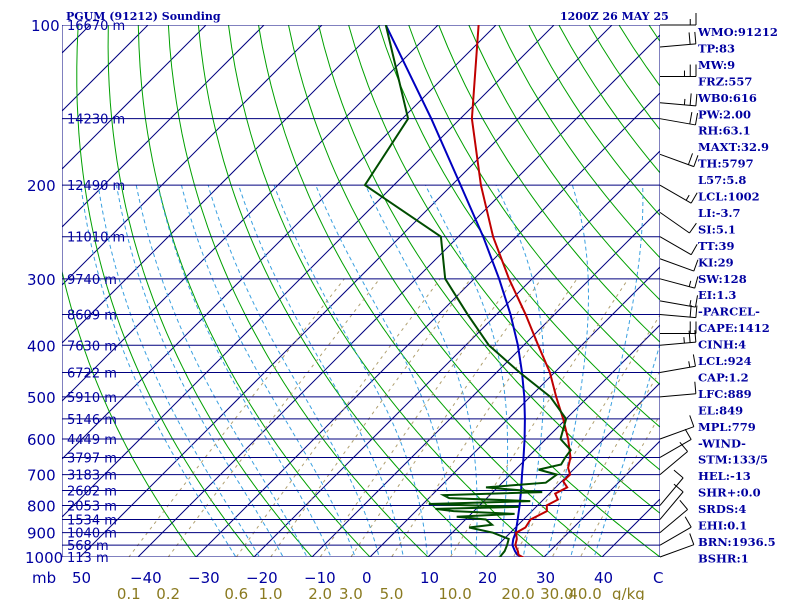 This screenshot has width=800, height=600. I want to click on pressure-tick-label: 1000, so click(44, 558).